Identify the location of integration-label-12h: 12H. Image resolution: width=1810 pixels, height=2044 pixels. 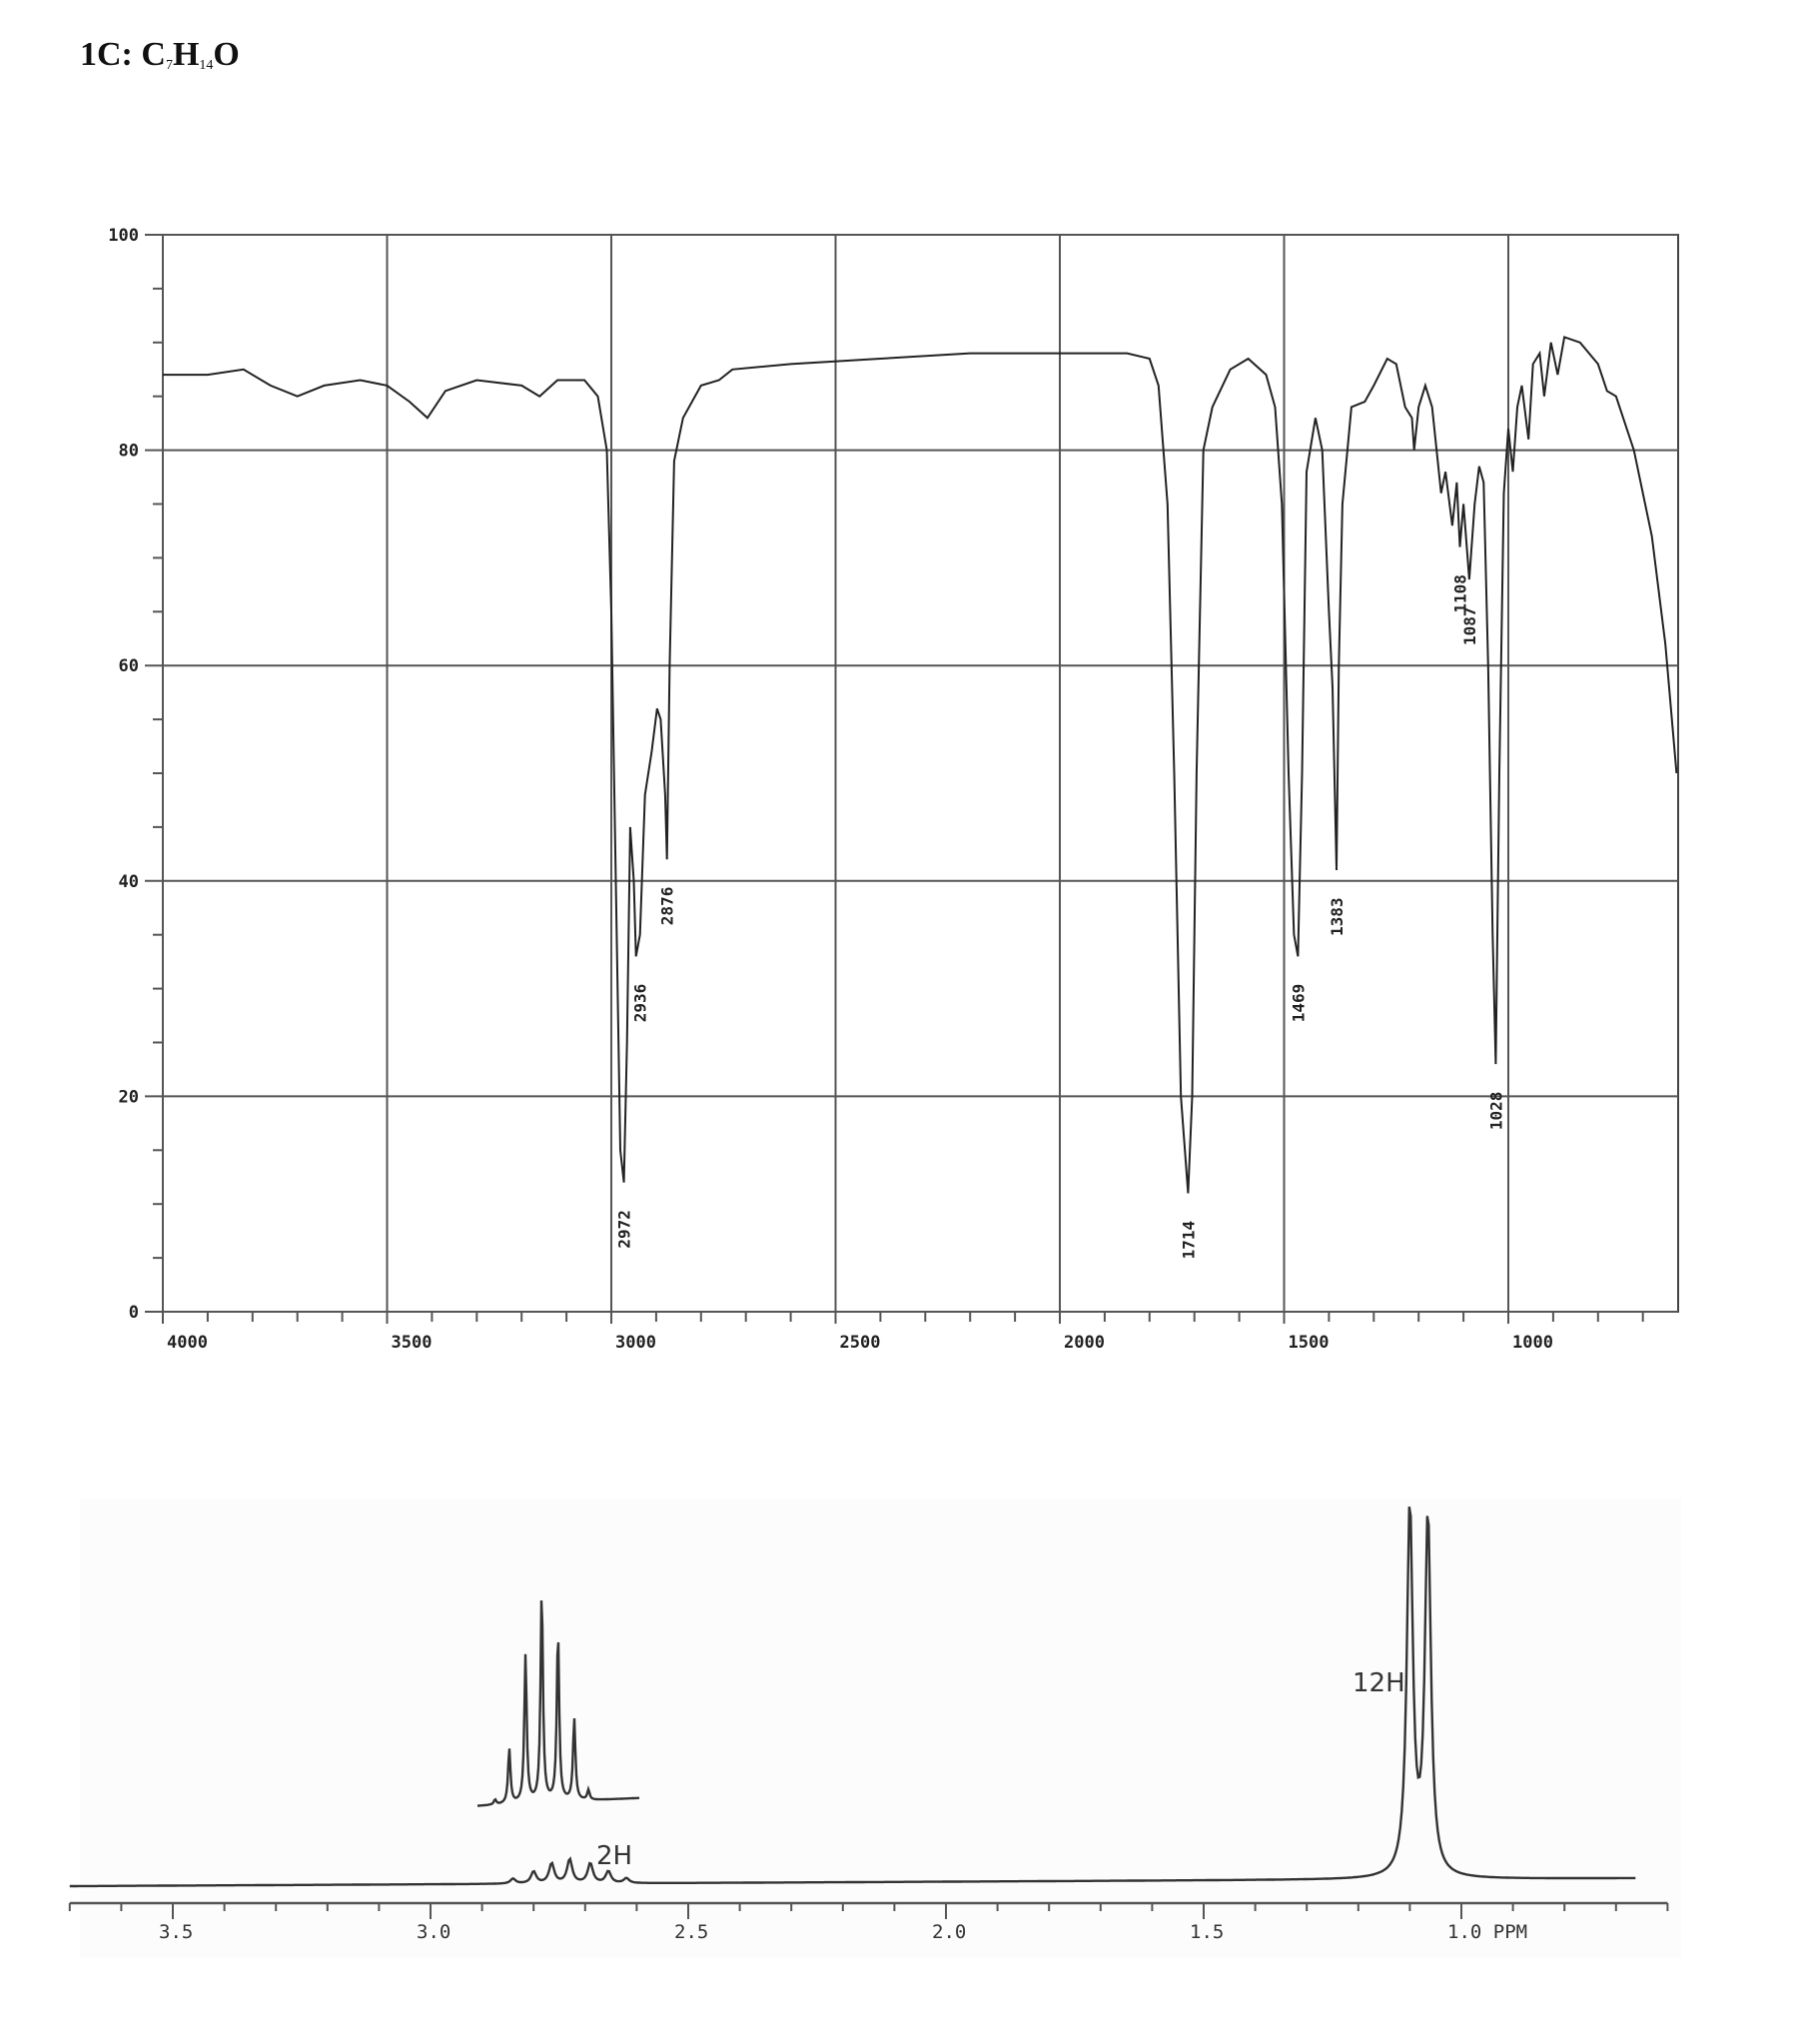
(1379, 1683).